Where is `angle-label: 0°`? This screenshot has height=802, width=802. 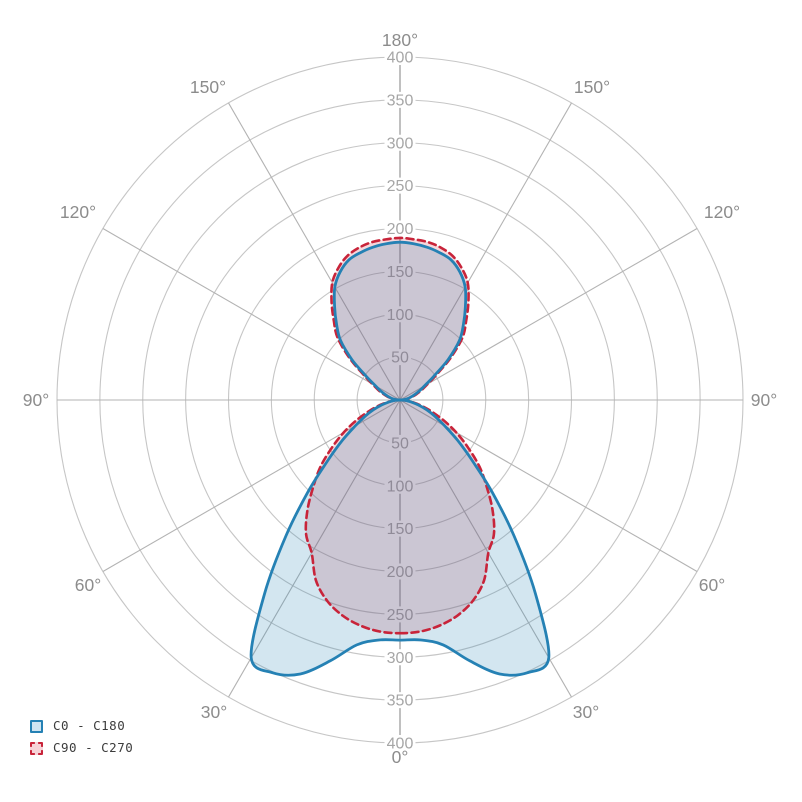
angle-label: 0° is located at coordinates (400, 757).